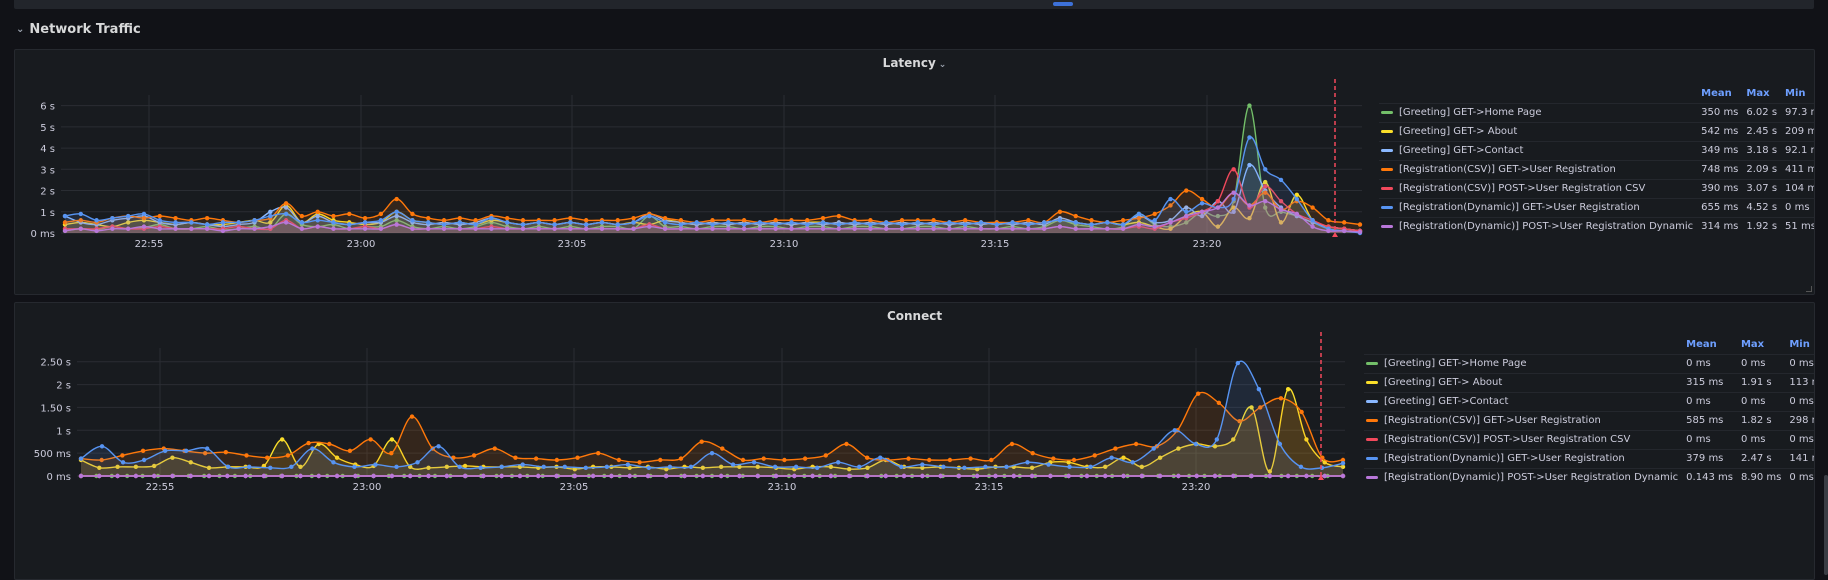 The image size is (1828, 580). I want to click on page-scrollbar, so click(1826, 525).